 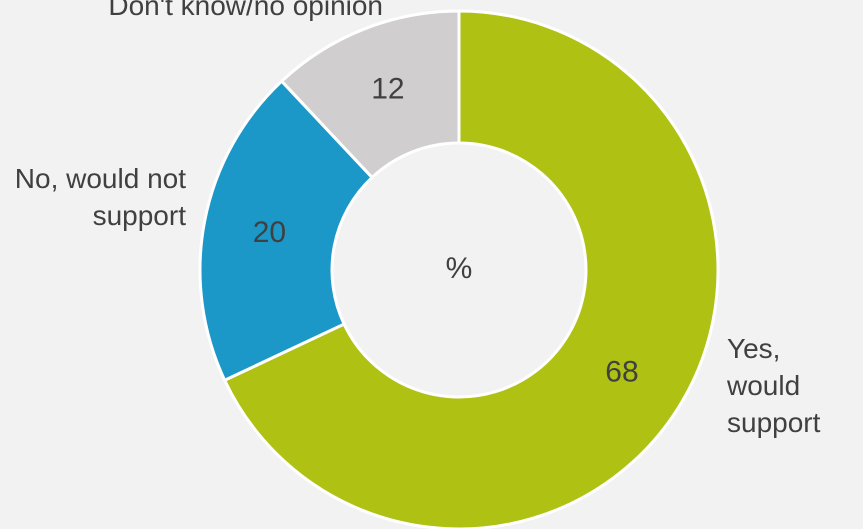 I want to click on center-label: %, so click(x=459, y=268).